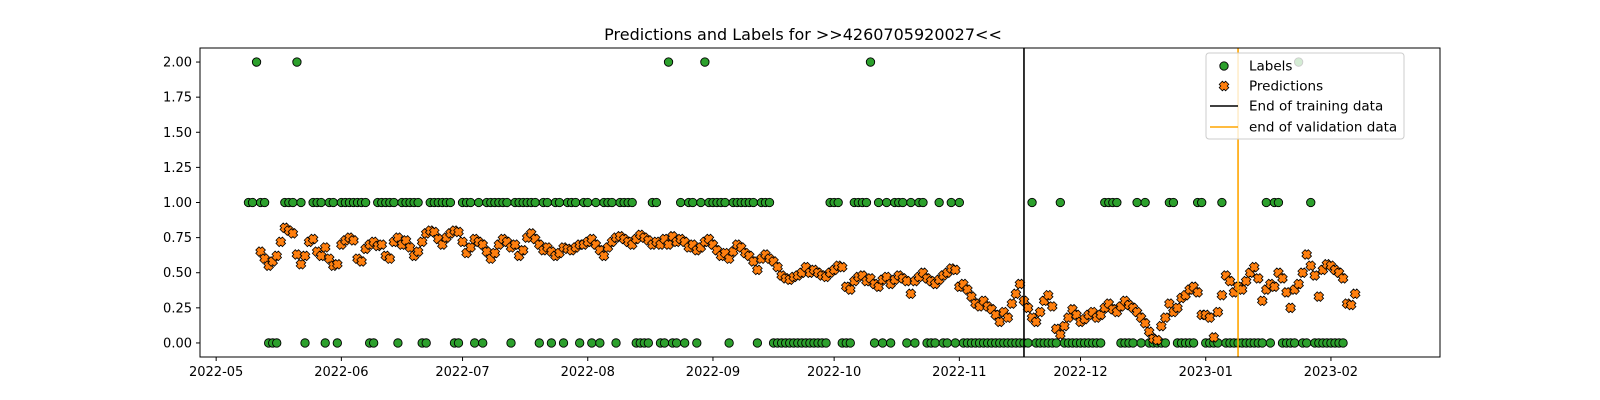 The image size is (1600, 400). What do you see at coordinates (588, 372) in the screenshot?
I see `x-tick-label: 2022-08` at bounding box center [588, 372].